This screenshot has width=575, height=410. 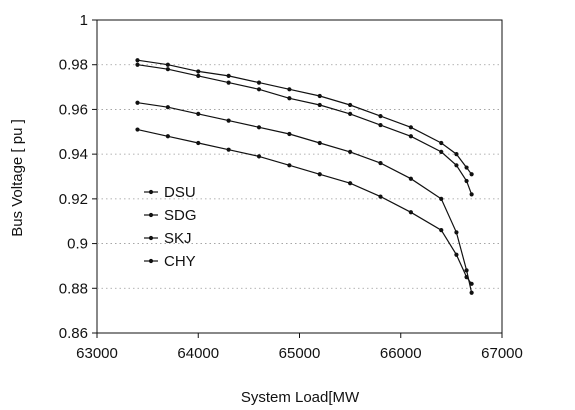 What do you see at coordinates (151, 261) in the screenshot?
I see `legend-marker-chy` at bounding box center [151, 261].